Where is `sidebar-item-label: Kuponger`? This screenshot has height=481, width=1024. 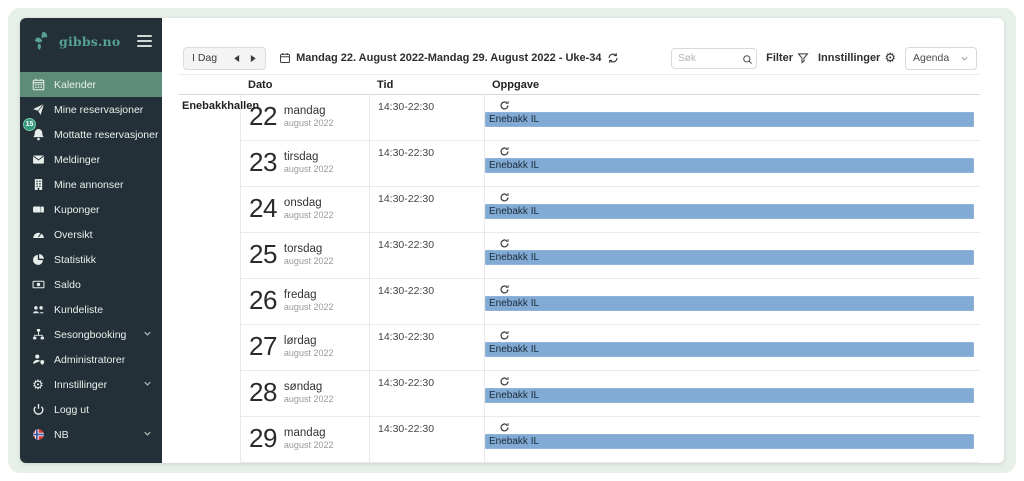
sidebar-item-label: Kuponger is located at coordinates (77, 209).